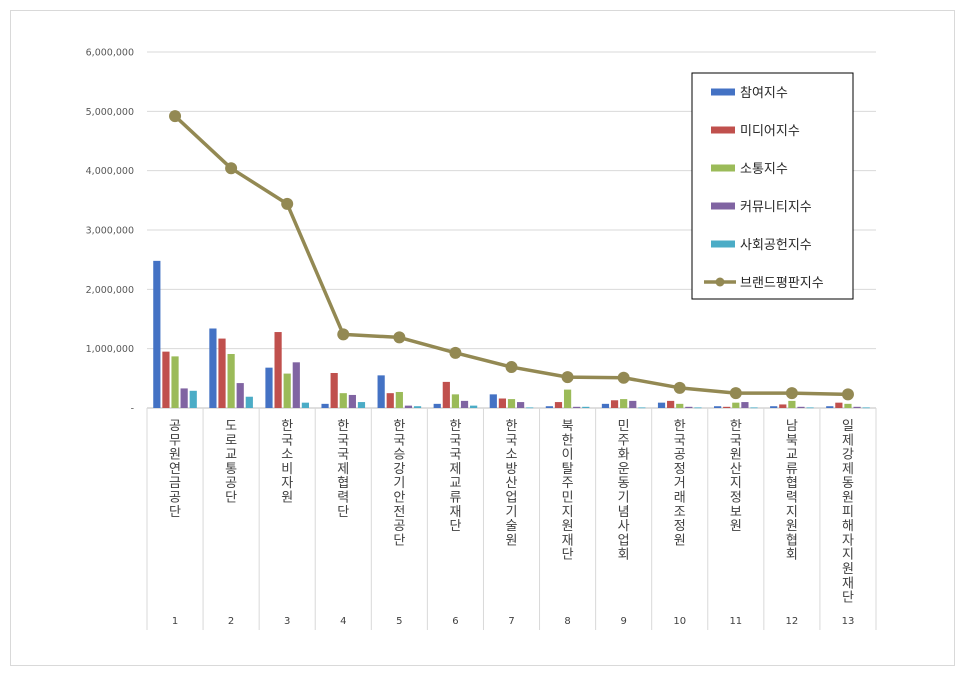  Describe the element at coordinates (776, 207) in the screenshot. I see `legend-label: 커뮤니티지수` at that location.